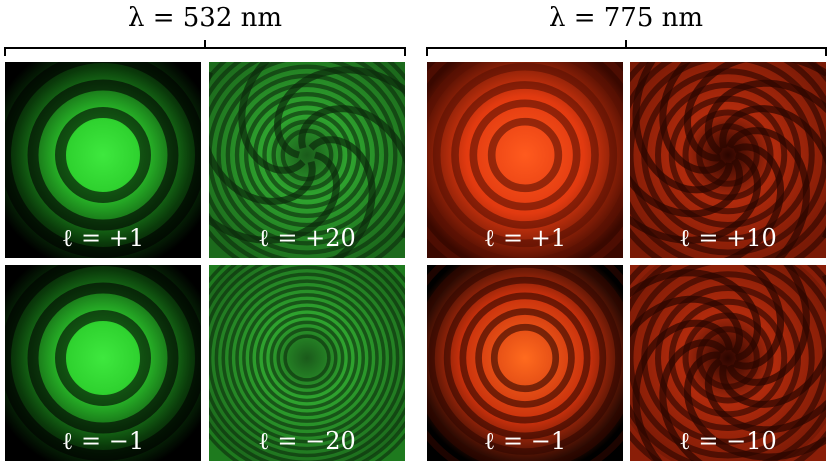 The height and width of the screenshot is (465, 831). I want to click on mode-label: ℓ = −20, so click(307, 441).